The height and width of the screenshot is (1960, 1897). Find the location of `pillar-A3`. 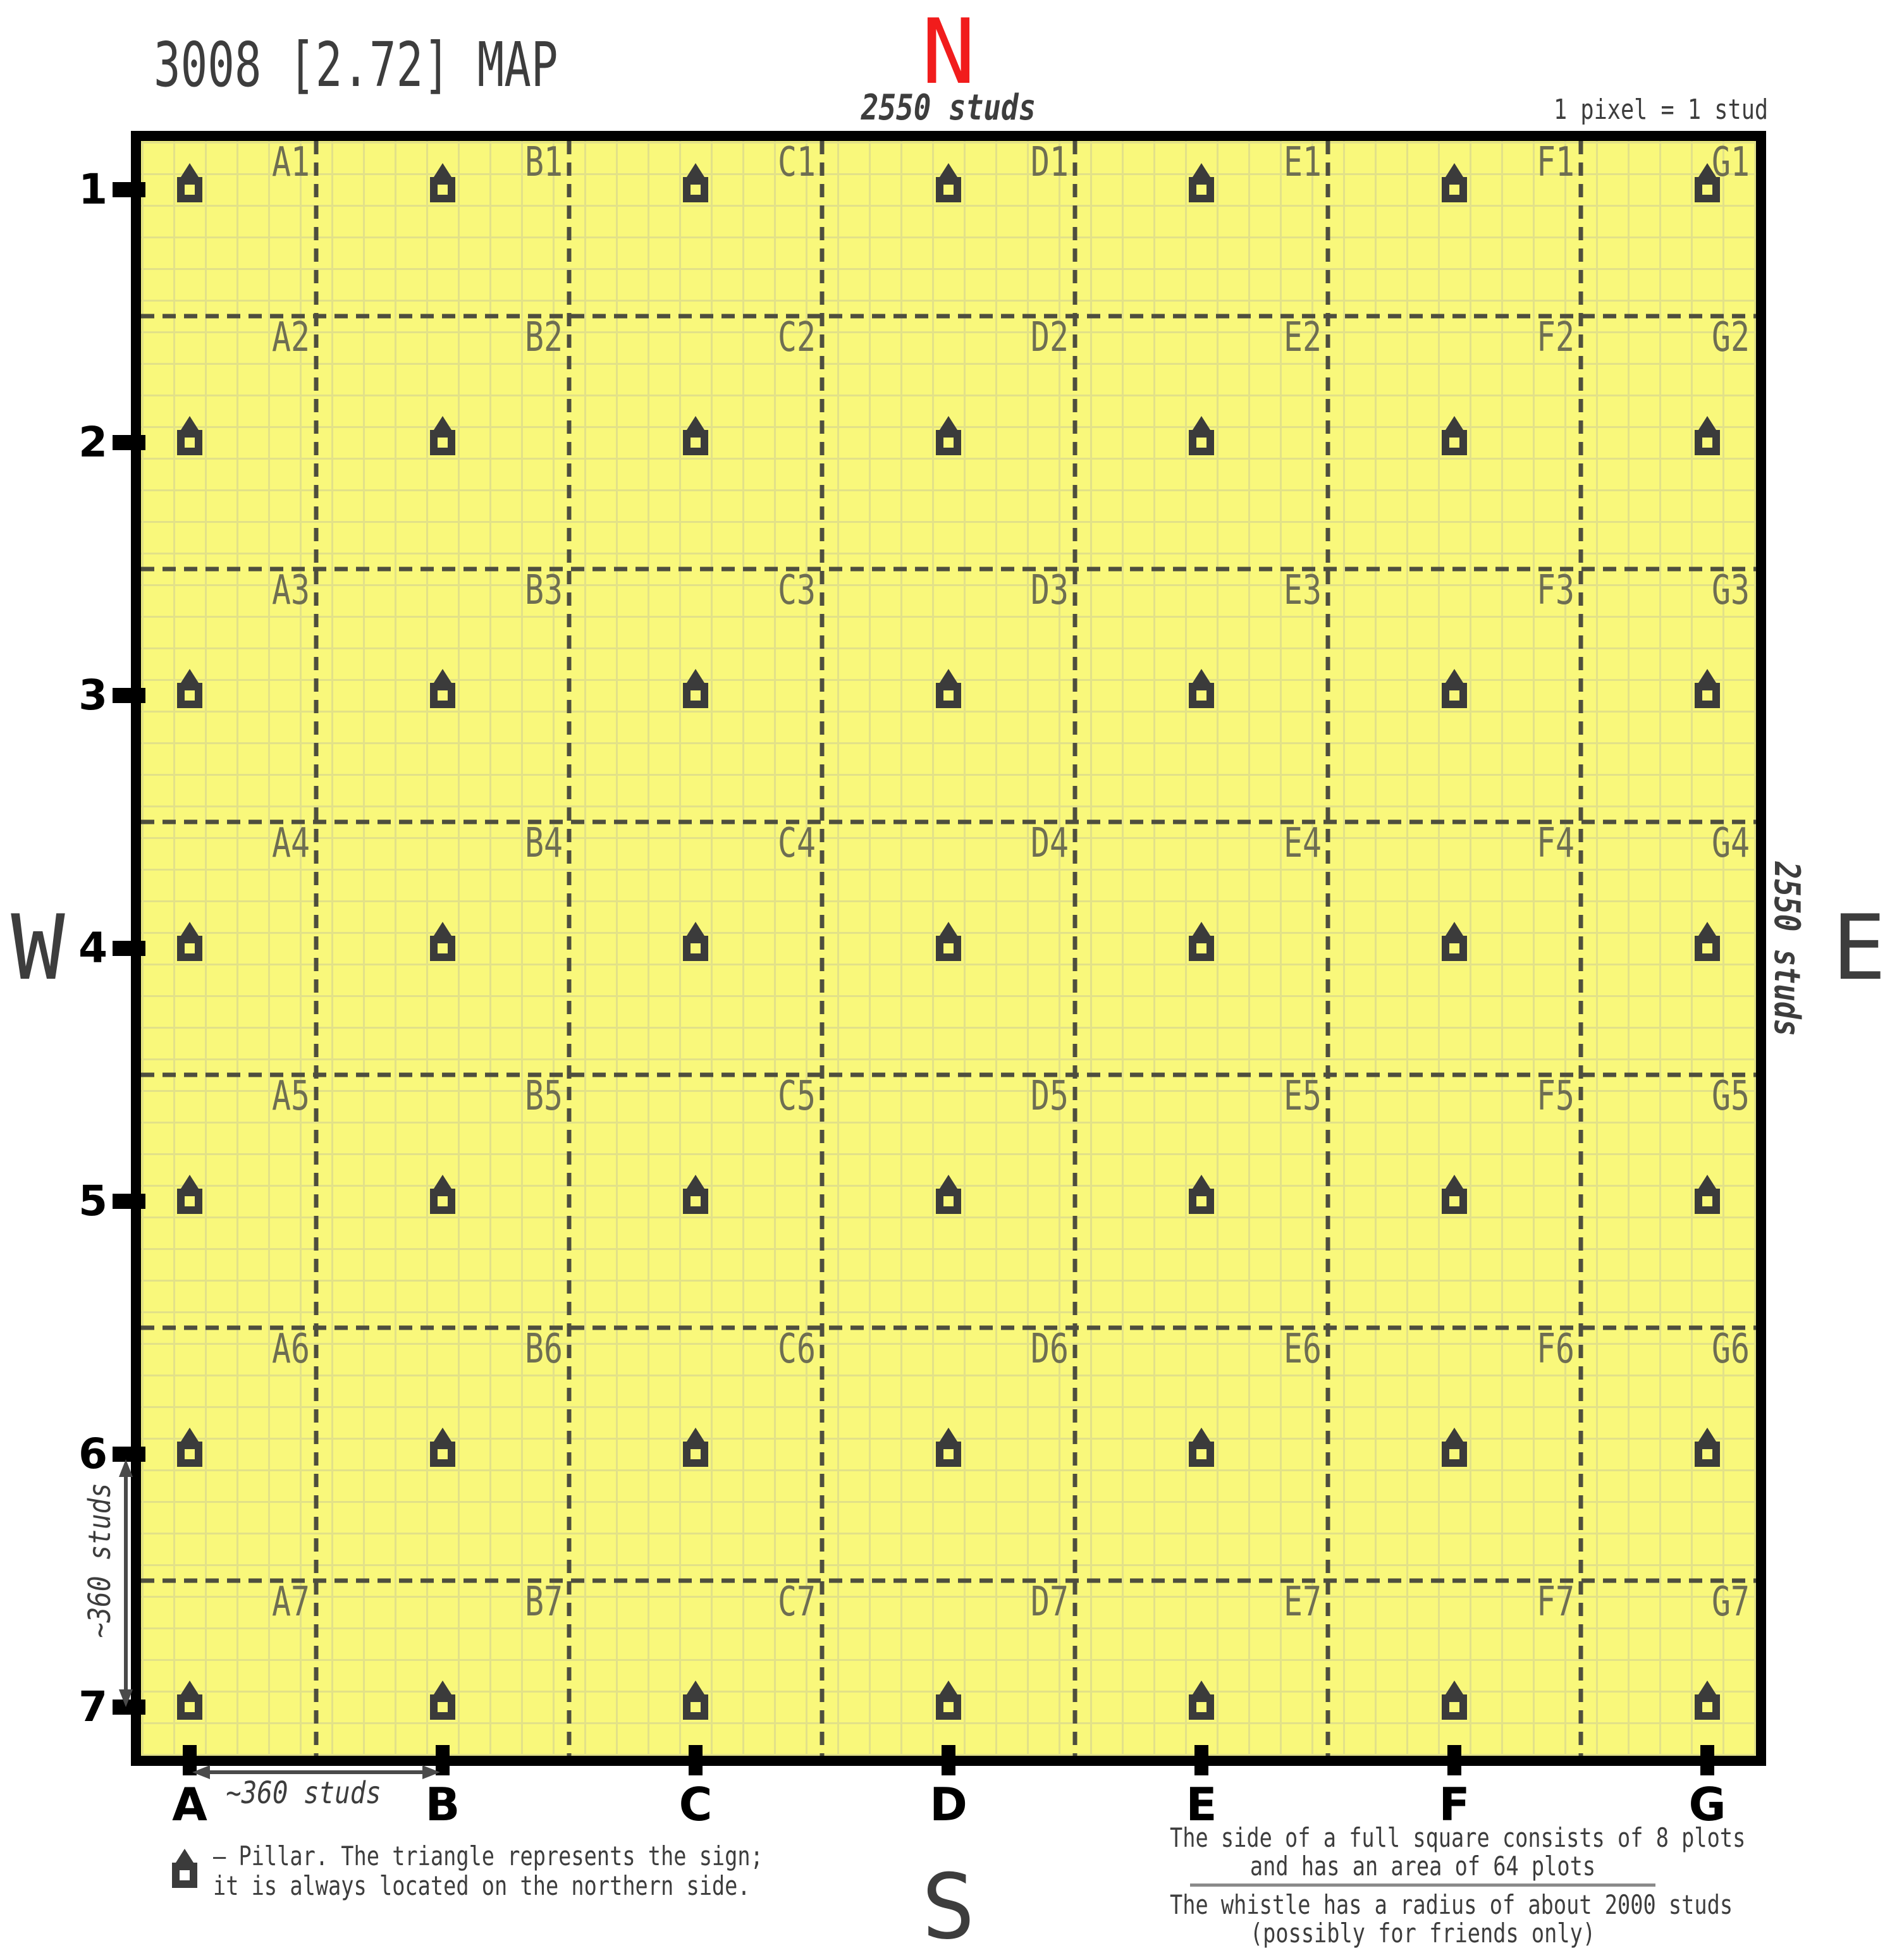

pillar-A3 is located at coordinates (189, 688).